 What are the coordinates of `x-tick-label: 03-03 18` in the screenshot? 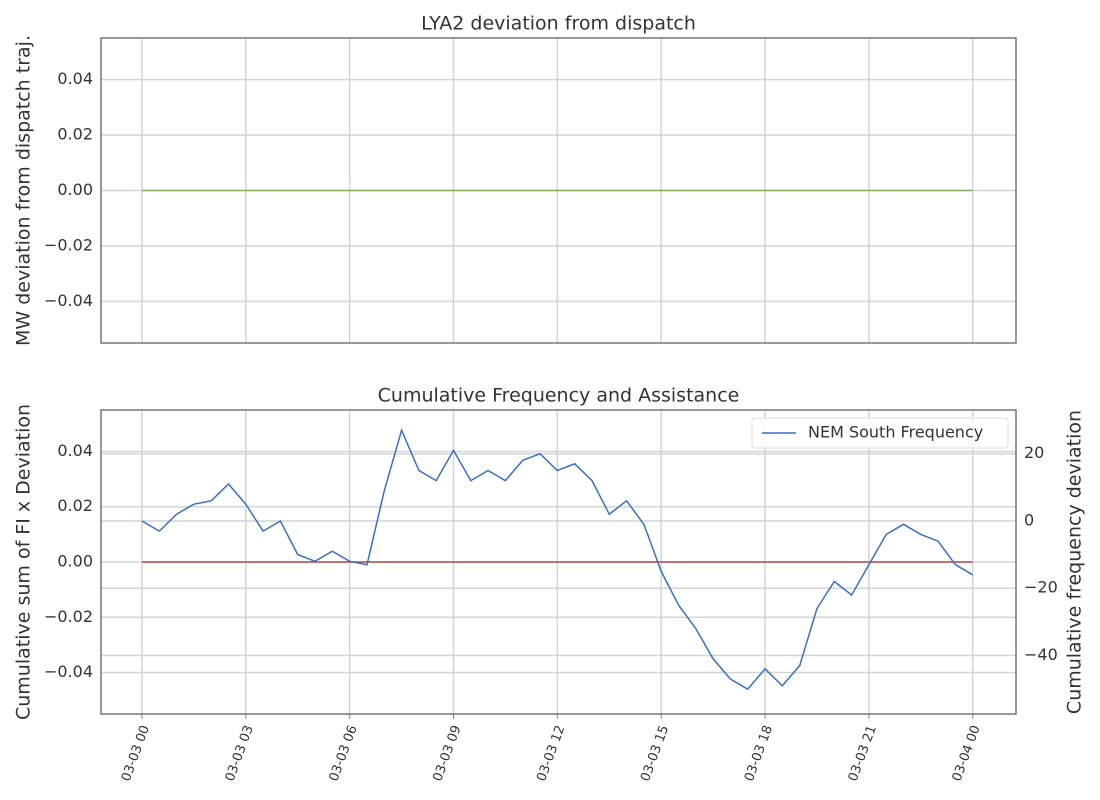 It's located at (759, 753).